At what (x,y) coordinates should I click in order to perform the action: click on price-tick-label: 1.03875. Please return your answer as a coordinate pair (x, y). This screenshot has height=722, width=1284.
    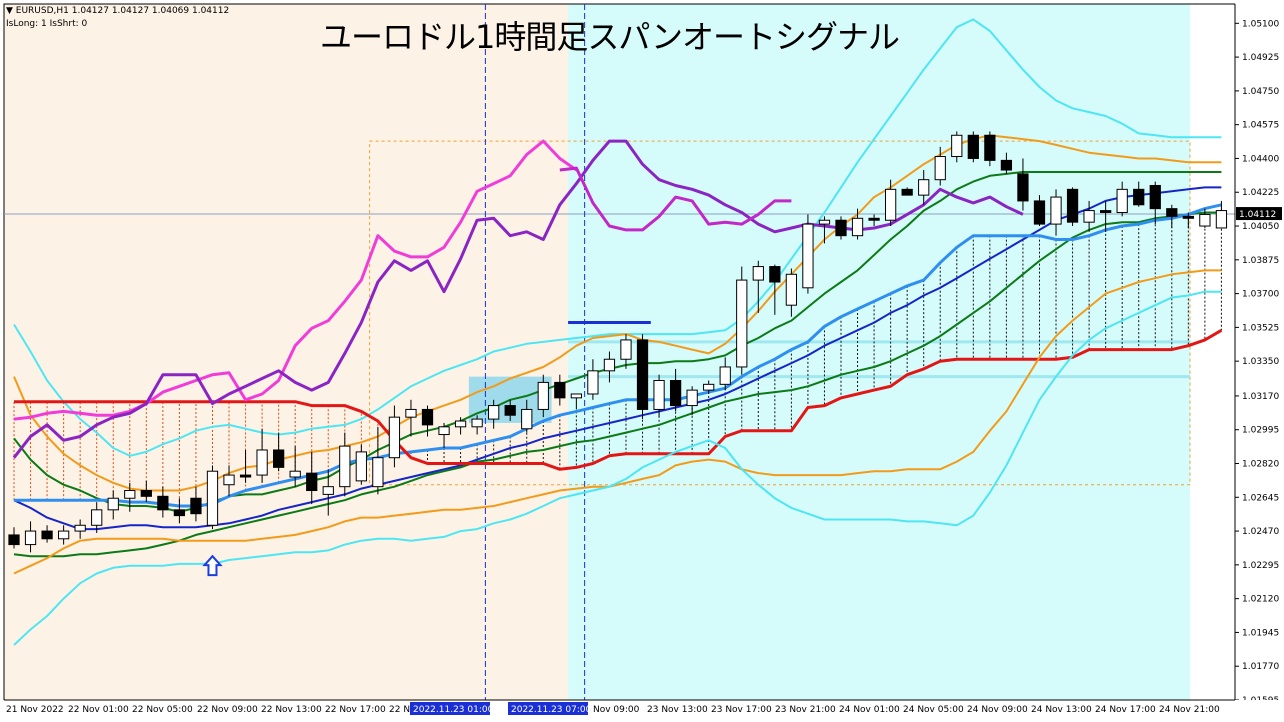
    Looking at the image, I should click on (1260, 261).